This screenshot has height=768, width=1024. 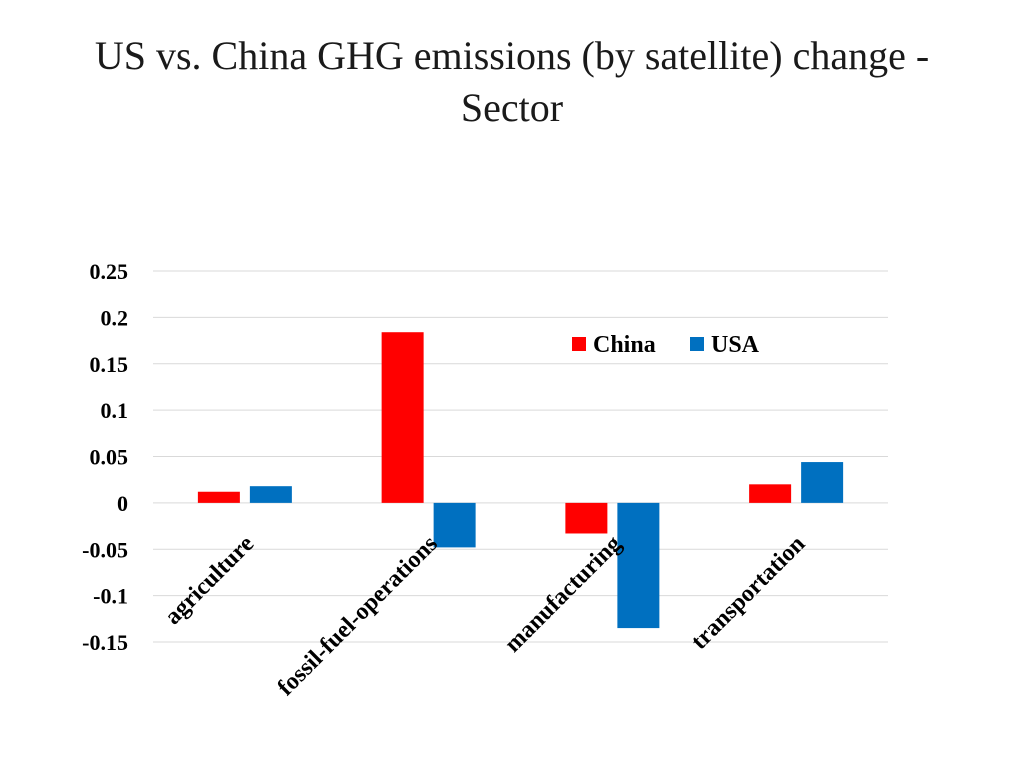 What do you see at coordinates (770, 493) in the screenshot?
I see `bar-china-transportation` at bounding box center [770, 493].